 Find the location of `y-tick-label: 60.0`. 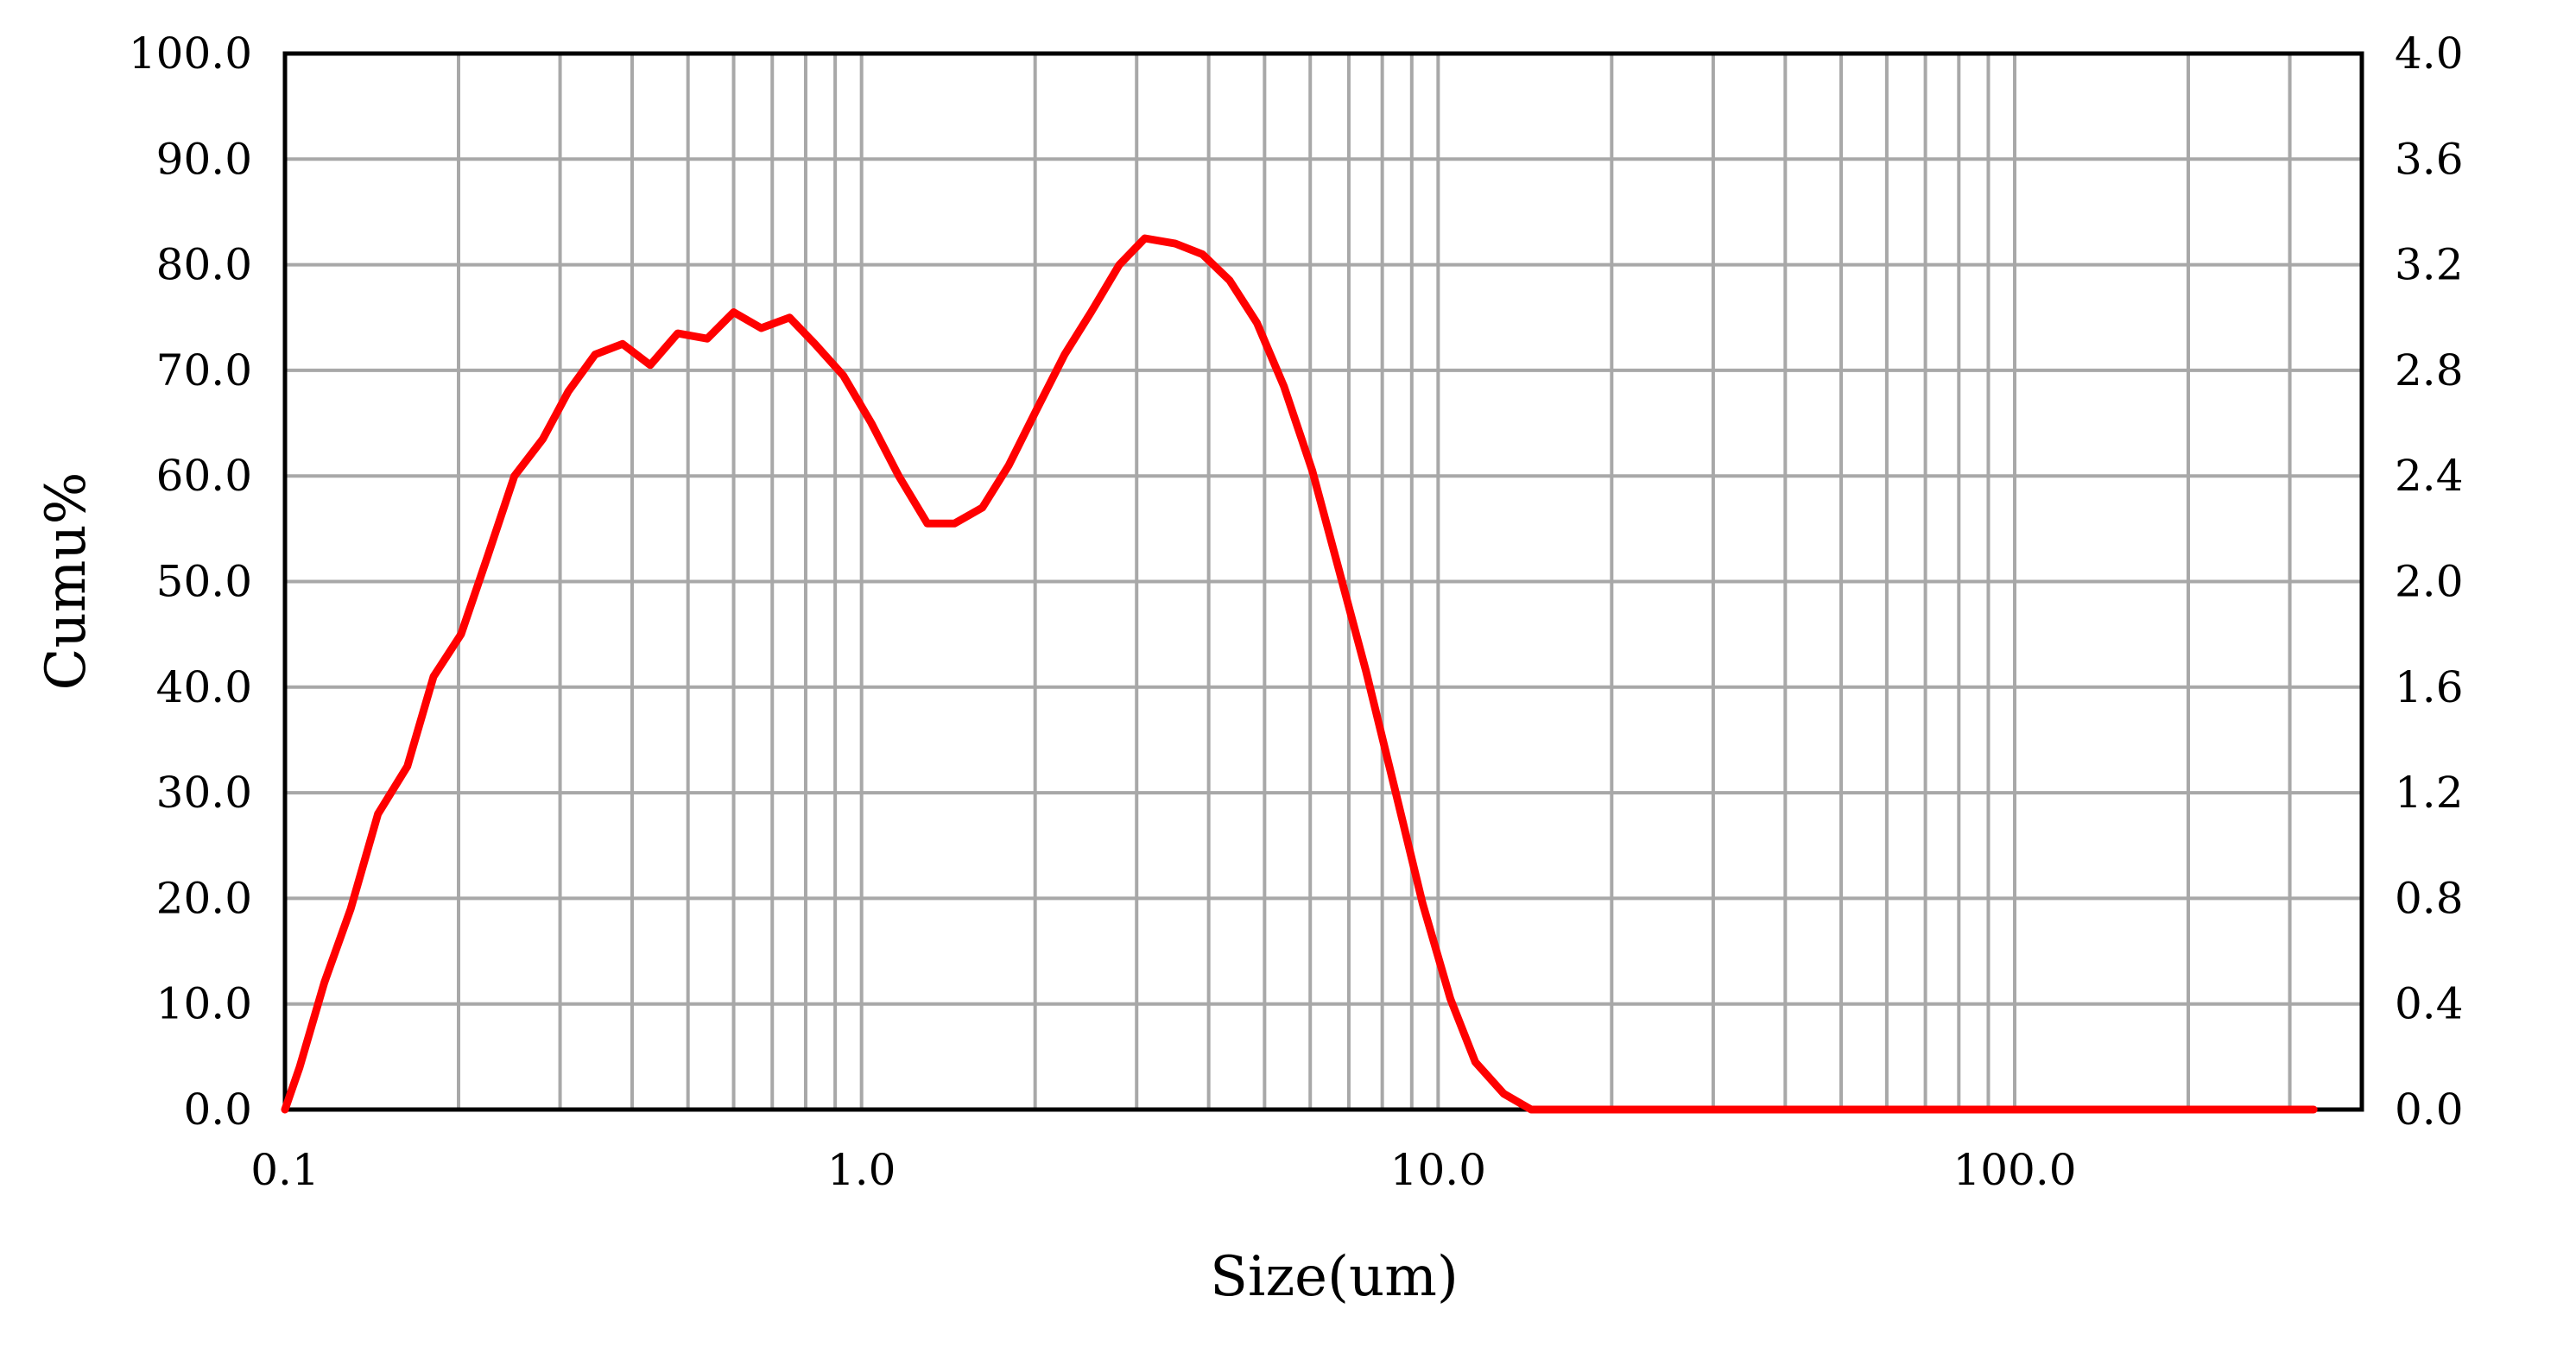

y-tick-label: 60.0 is located at coordinates (204, 476).